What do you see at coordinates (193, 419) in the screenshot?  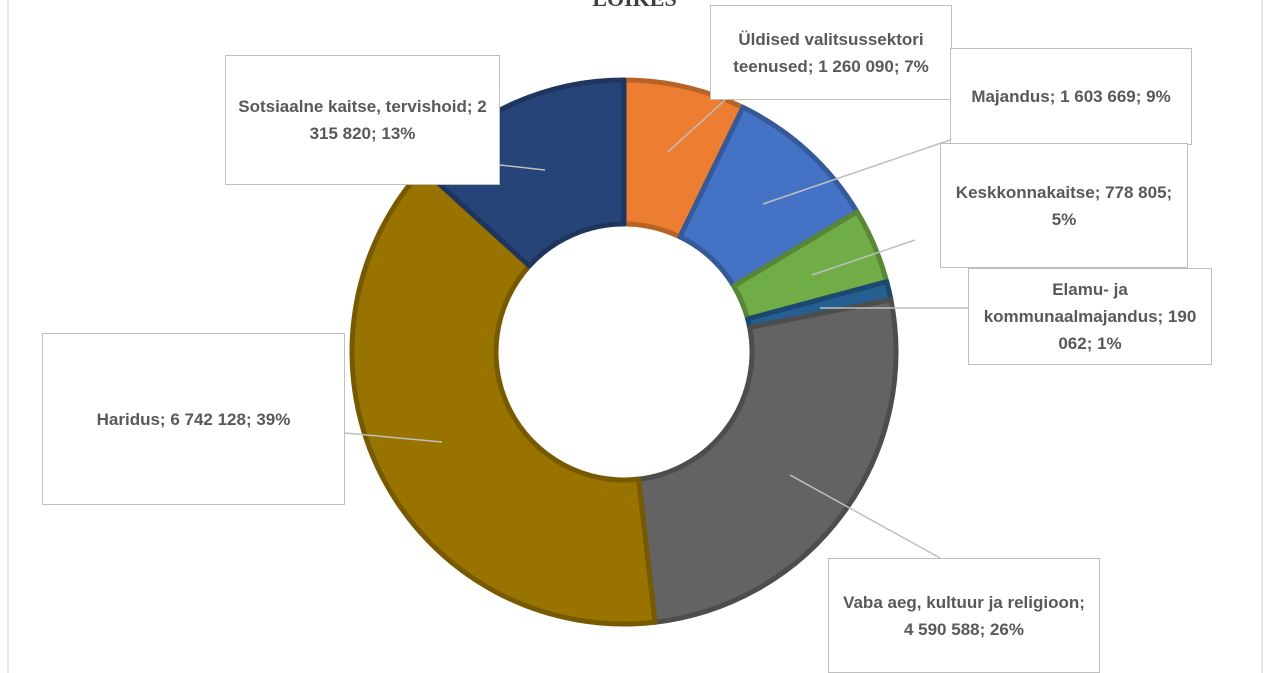 I see `data-label: Haridus; 6 742 128; 39%` at bounding box center [193, 419].